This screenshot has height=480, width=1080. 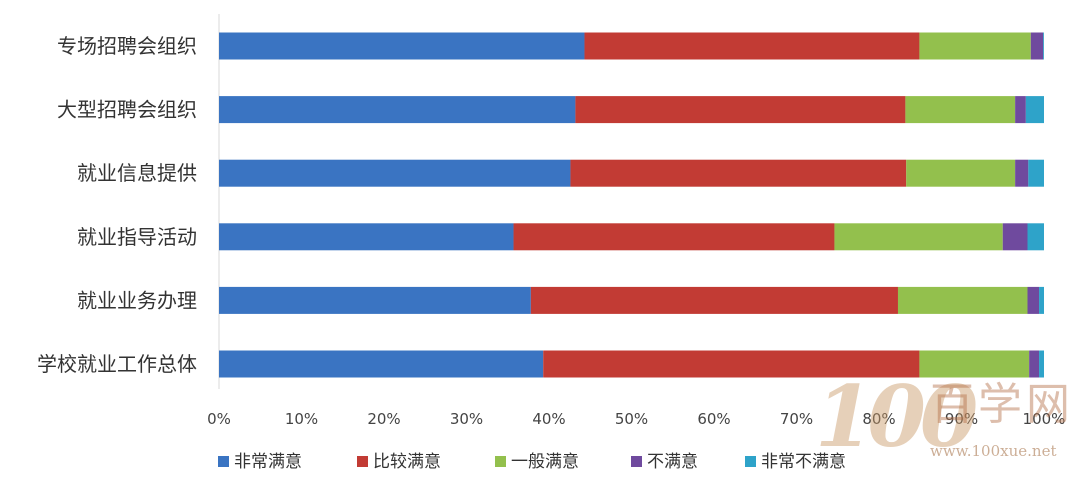 What do you see at coordinates (117, 364) in the screenshot?
I see `category-label: 学校就业工作总体` at bounding box center [117, 364].